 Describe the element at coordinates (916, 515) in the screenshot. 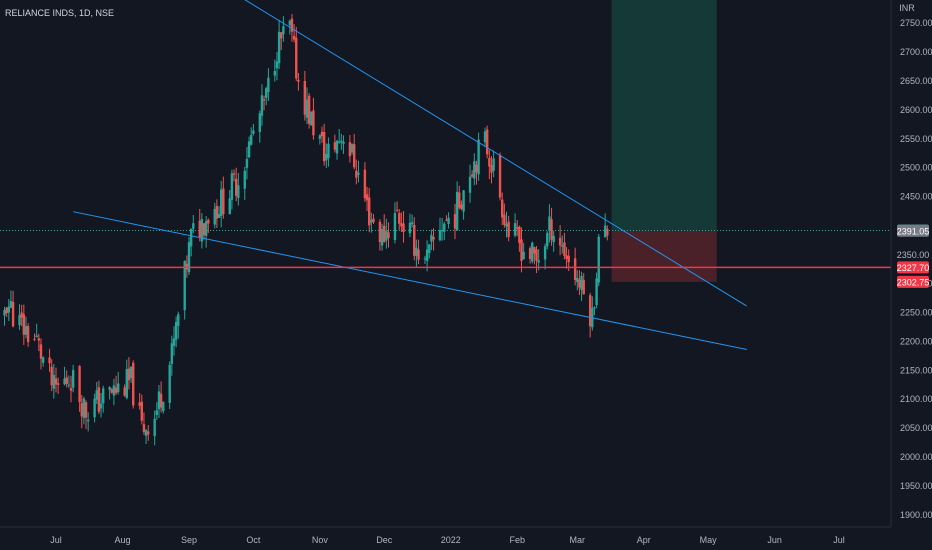

I see `y-tick-label: 1900.00` at that location.